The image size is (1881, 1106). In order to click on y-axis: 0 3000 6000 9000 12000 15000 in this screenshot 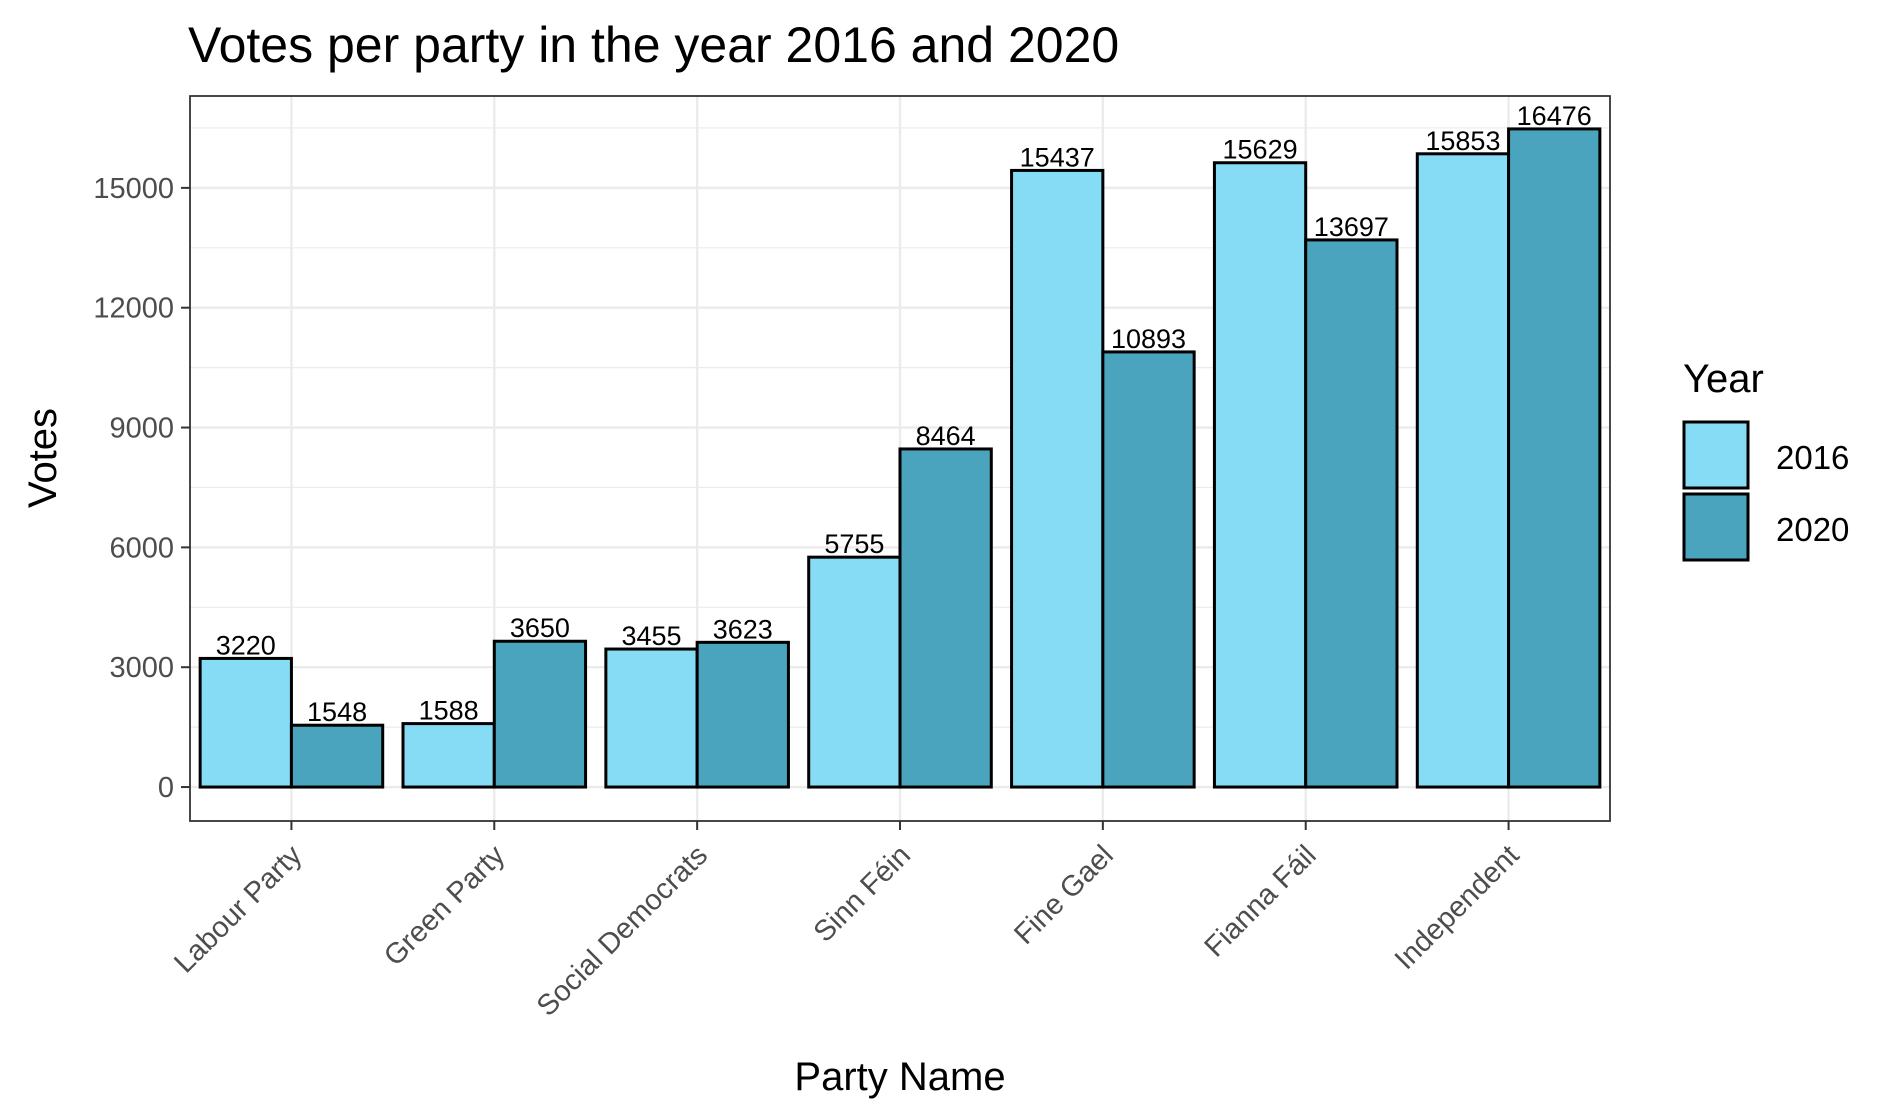, I will do `click(141, 488)`.